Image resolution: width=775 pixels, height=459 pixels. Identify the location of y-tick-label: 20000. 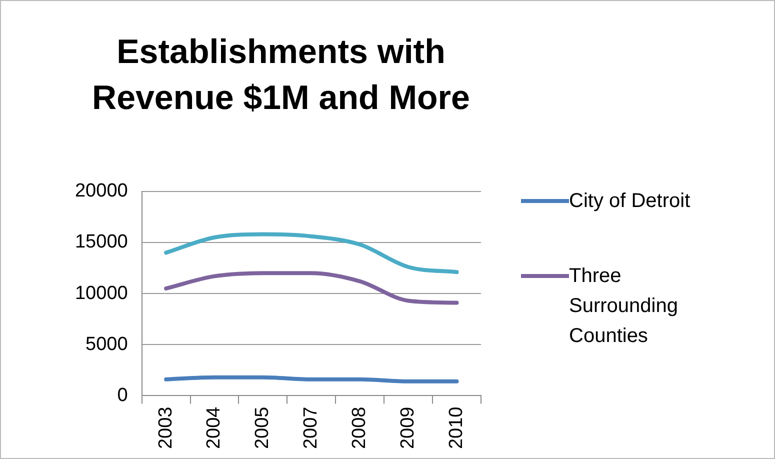
(101, 191).